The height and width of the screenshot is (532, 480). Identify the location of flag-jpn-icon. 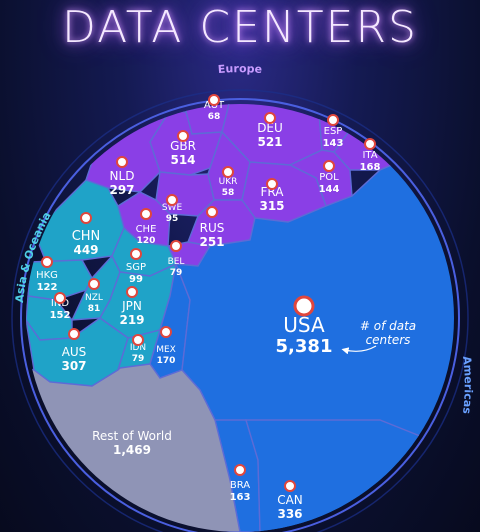
(132, 292).